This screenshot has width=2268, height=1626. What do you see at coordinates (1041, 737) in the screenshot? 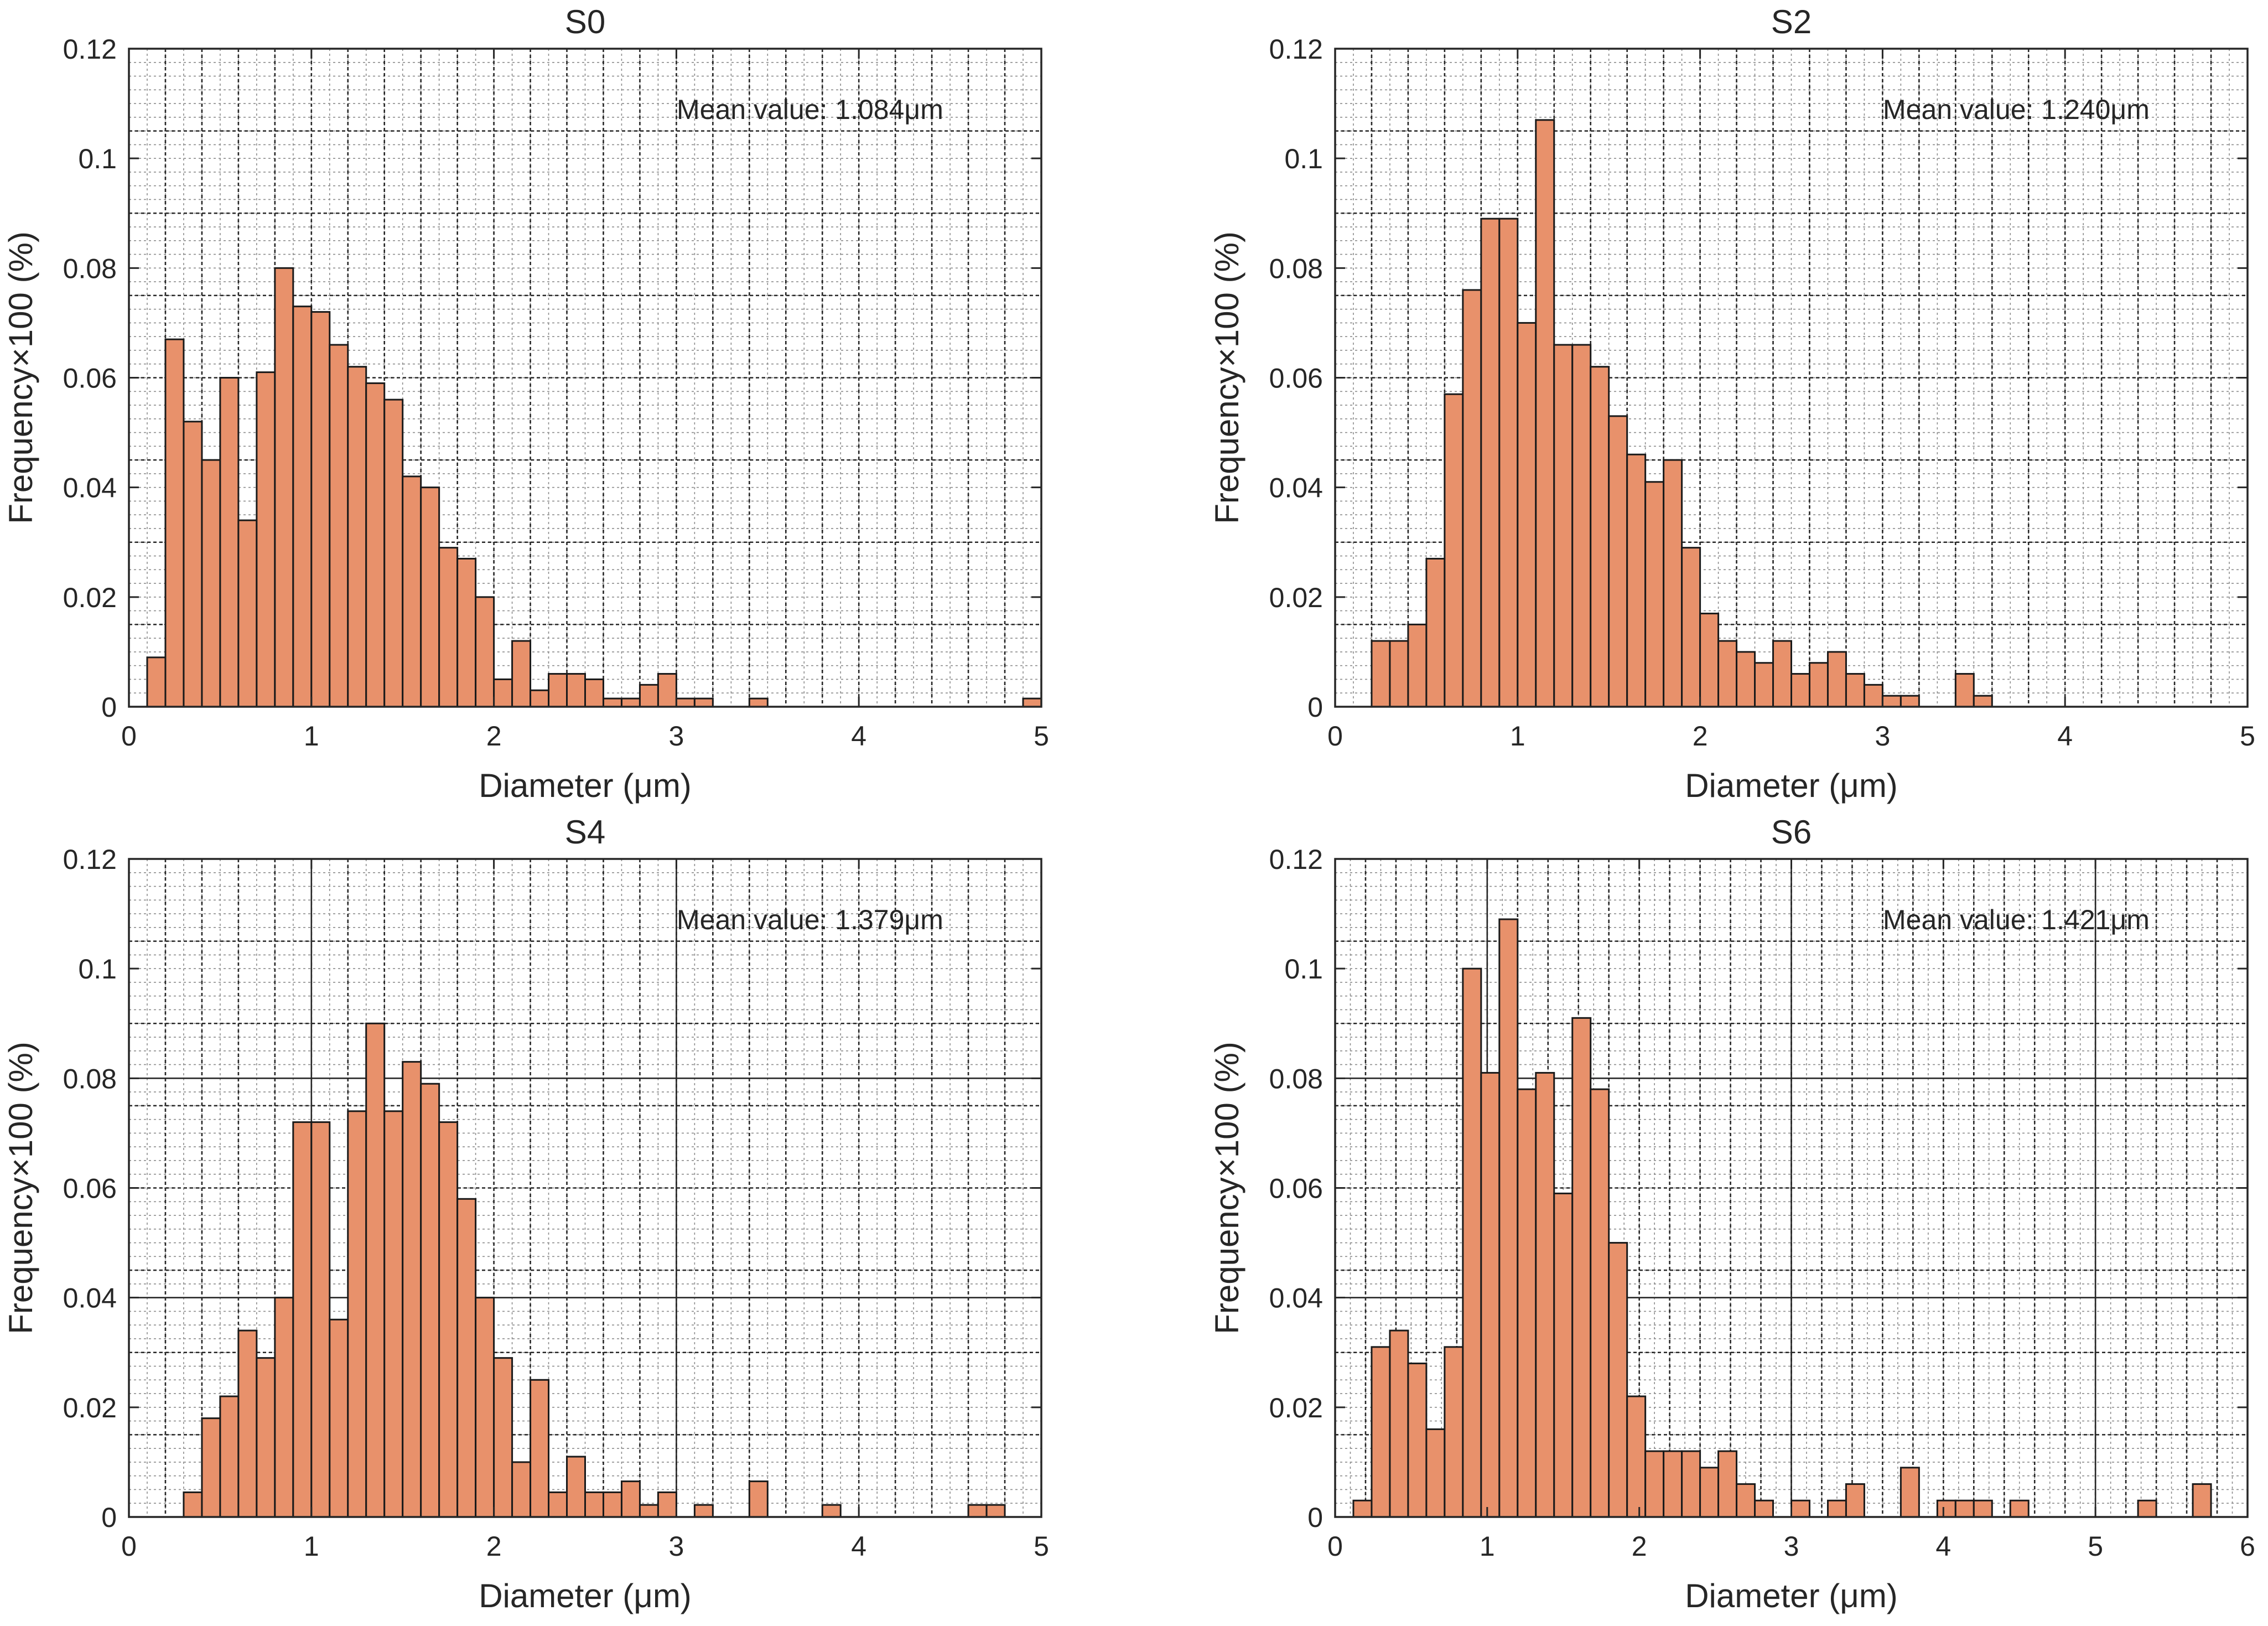
I see `x-tick-label: 5` at bounding box center [1041, 737].